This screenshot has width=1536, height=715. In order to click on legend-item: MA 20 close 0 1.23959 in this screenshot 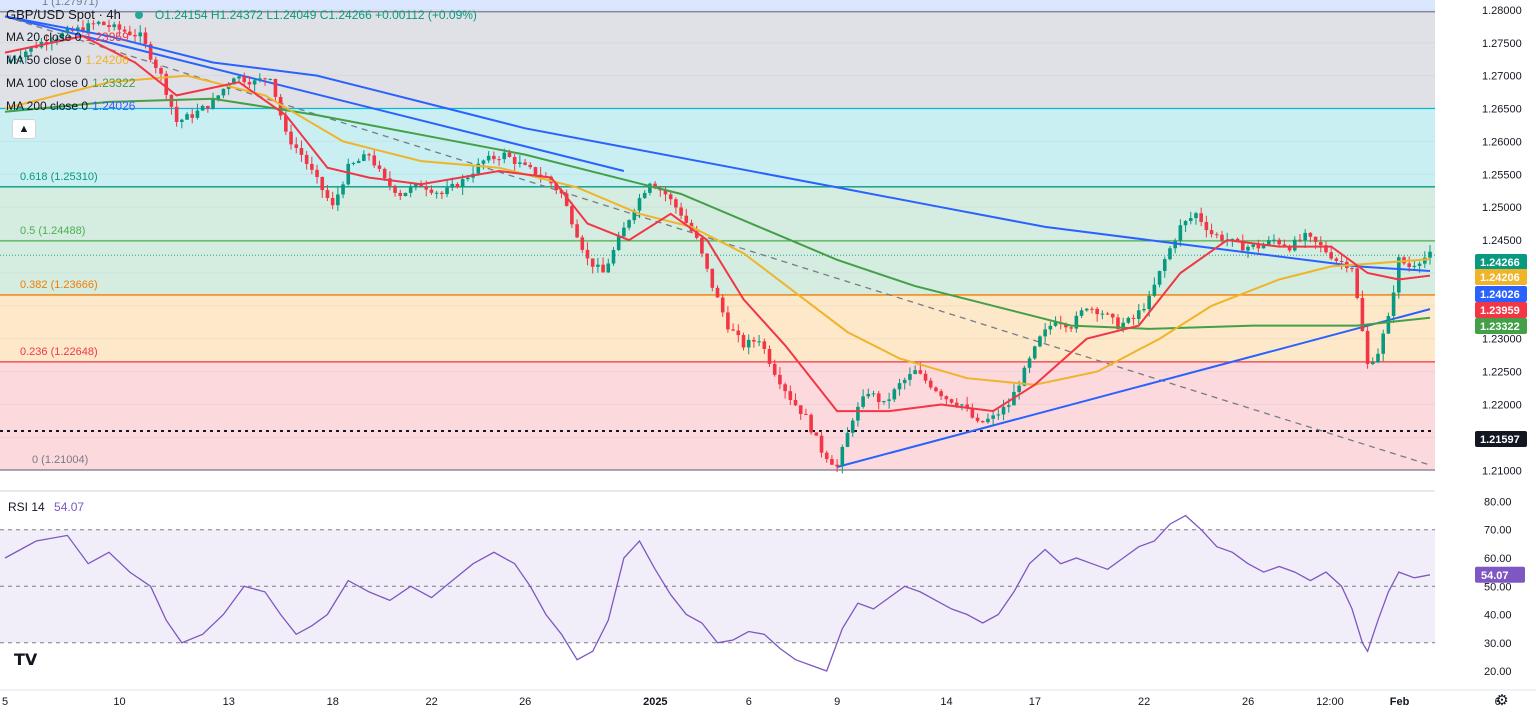, I will do `click(67, 37)`.